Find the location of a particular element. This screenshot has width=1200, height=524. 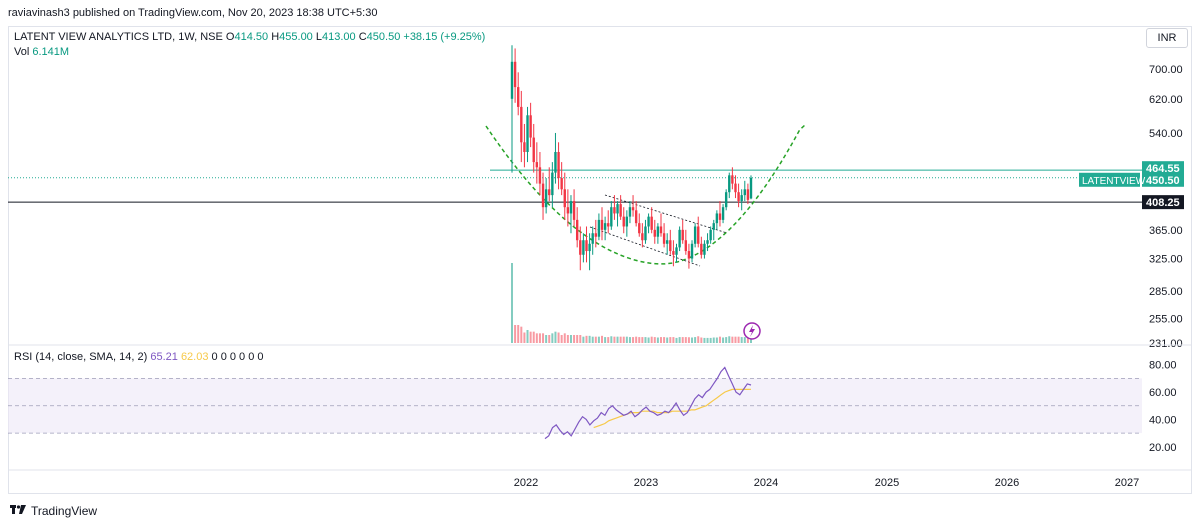

price-tick-label: 255.00 is located at coordinates (1166, 320).